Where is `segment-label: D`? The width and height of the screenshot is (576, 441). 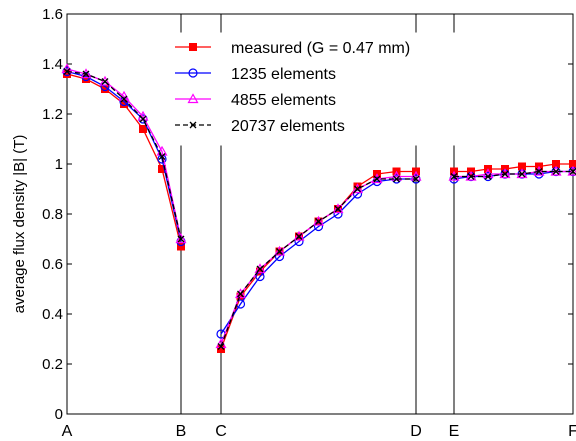 segment-label: D is located at coordinates (416, 431).